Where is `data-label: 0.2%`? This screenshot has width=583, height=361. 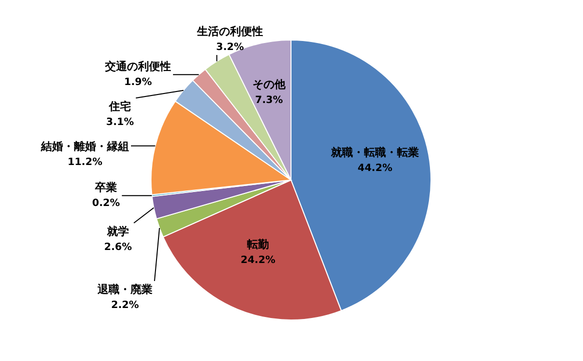
data-label: 0.2% is located at coordinates (106, 203).